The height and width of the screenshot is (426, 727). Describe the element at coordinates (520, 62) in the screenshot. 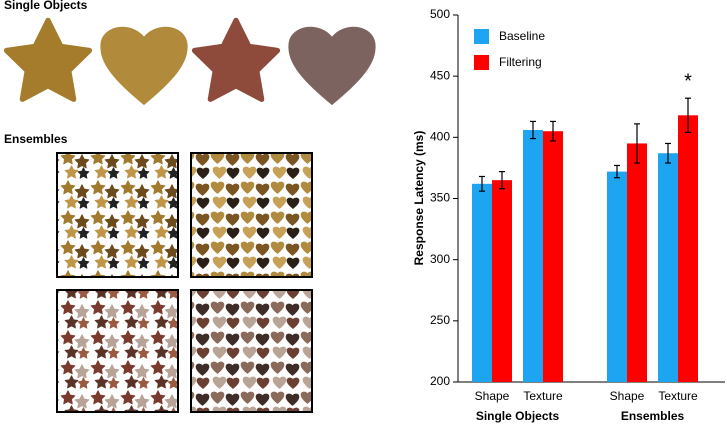

I see `legend-label: Filtering` at that location.